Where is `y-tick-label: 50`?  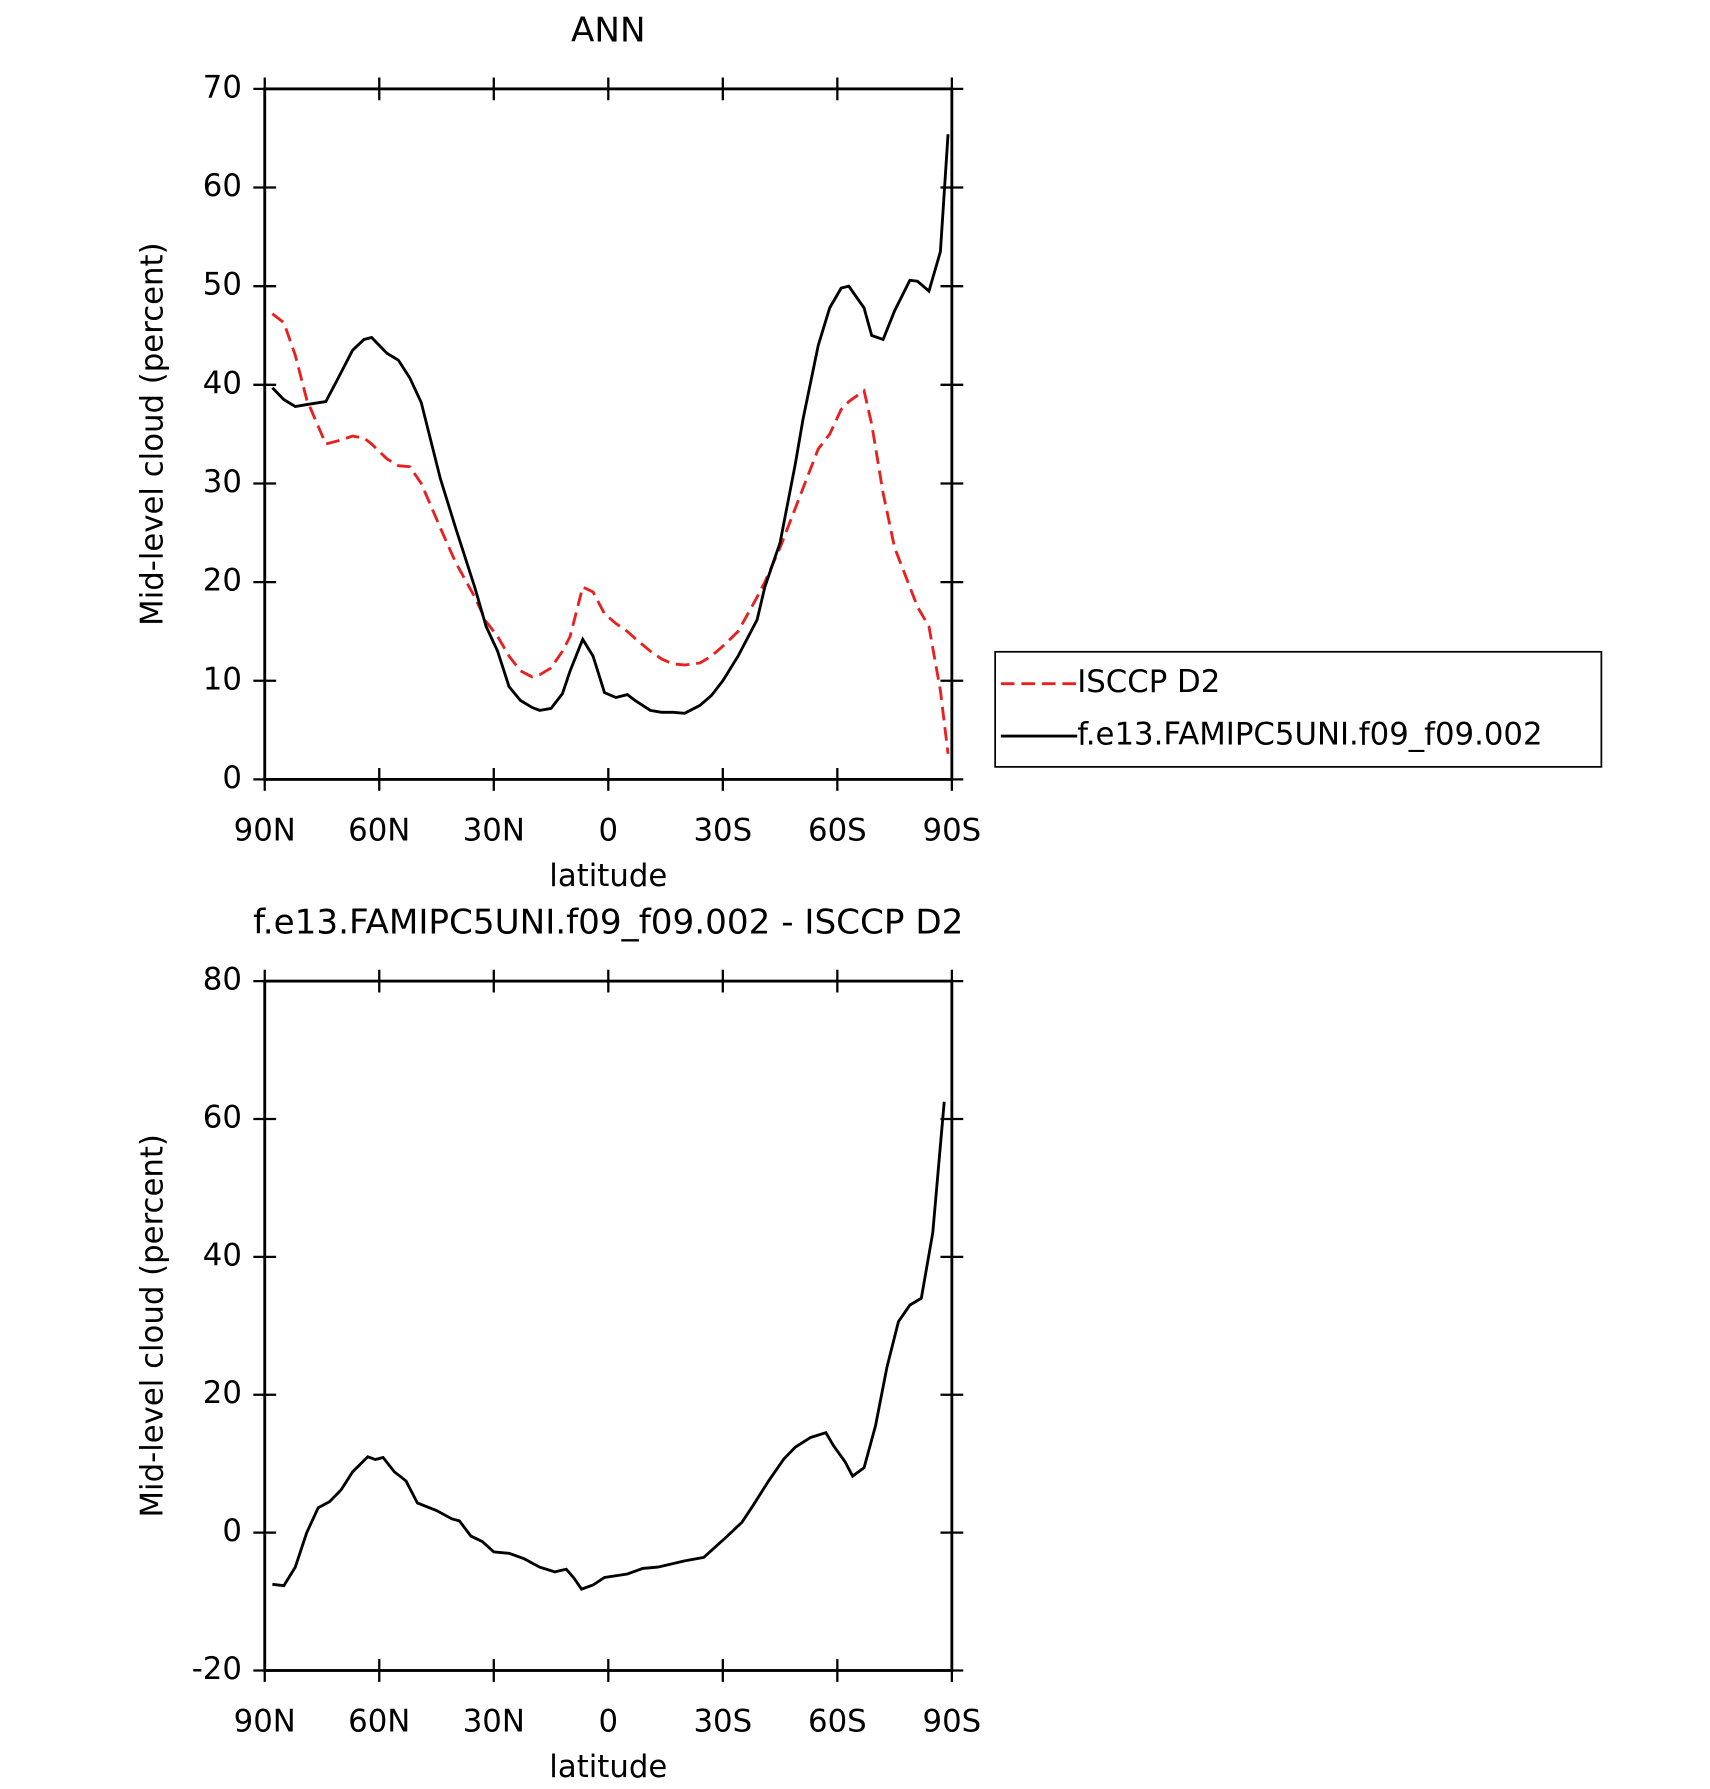 y-tick-label: 50 is located at coordinates (222, 285).